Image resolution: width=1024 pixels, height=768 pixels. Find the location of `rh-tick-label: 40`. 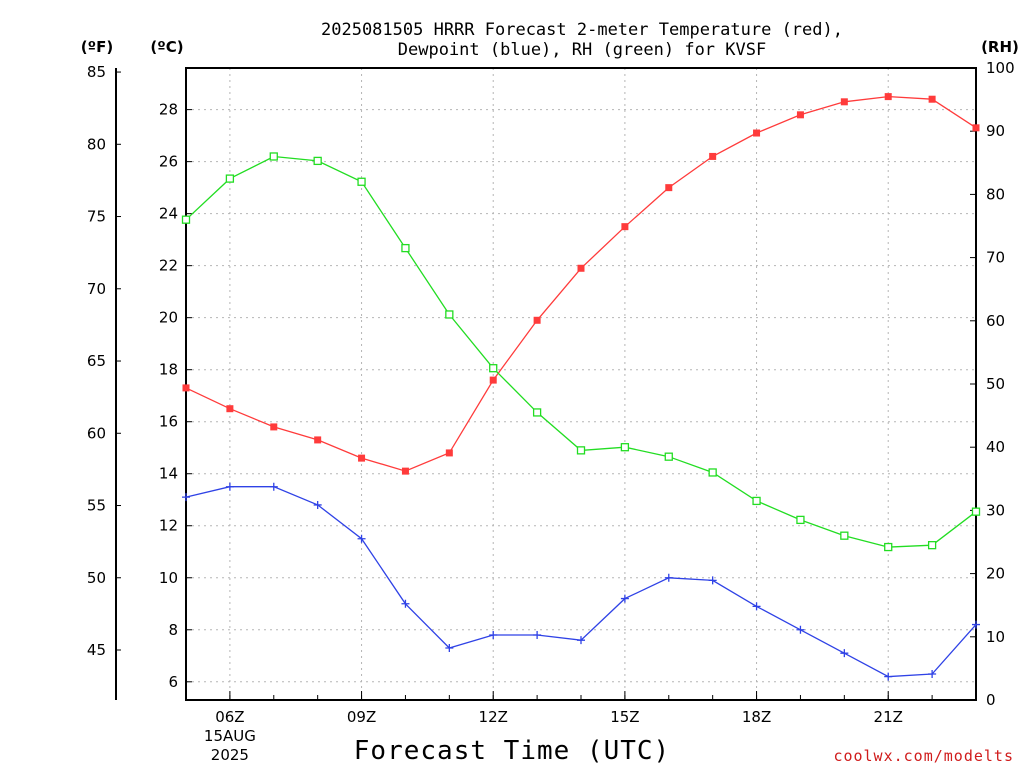

rh-tick-label: 40 is located at coordinates (995, 447).